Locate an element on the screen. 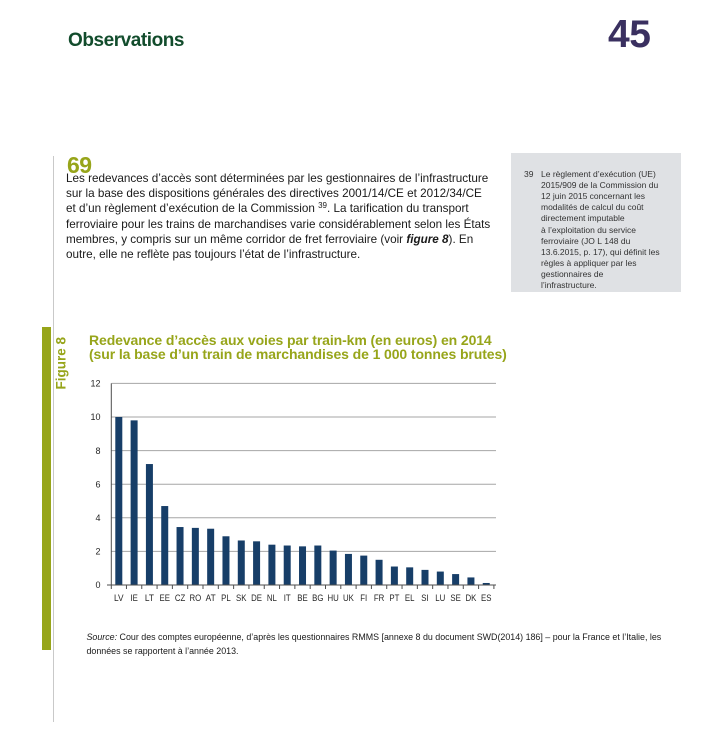 Image resolution: width=726 pixels, height=750 pixels. svg-text: EE is located at coordinates (165, 598).